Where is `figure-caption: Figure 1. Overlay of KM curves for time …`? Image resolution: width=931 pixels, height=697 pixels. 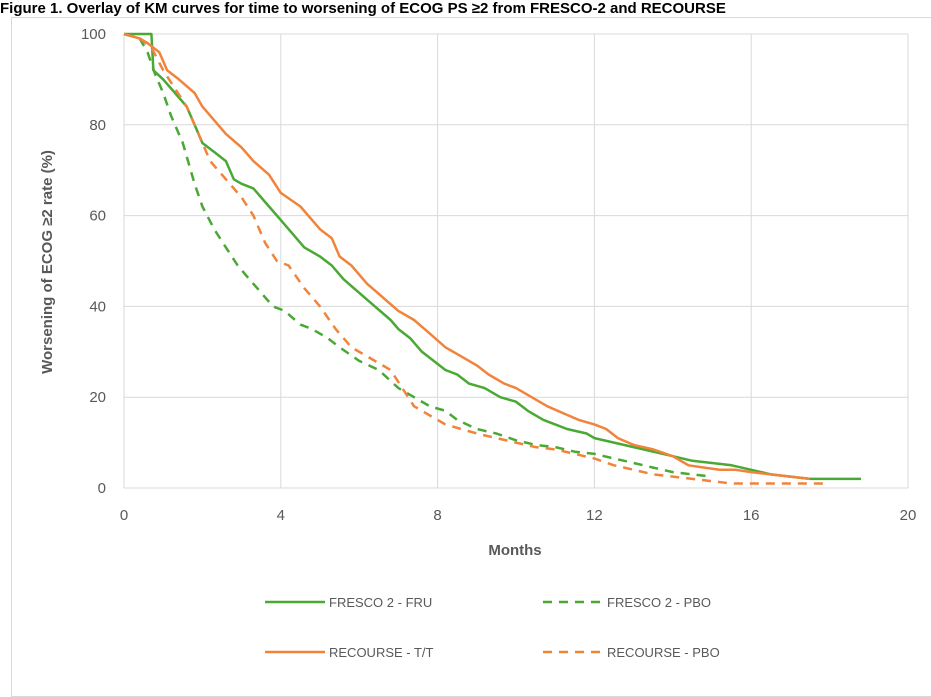
figure-caption: Figure 1. Overlay of KM curves for time … is located at coordinates (363, 8).